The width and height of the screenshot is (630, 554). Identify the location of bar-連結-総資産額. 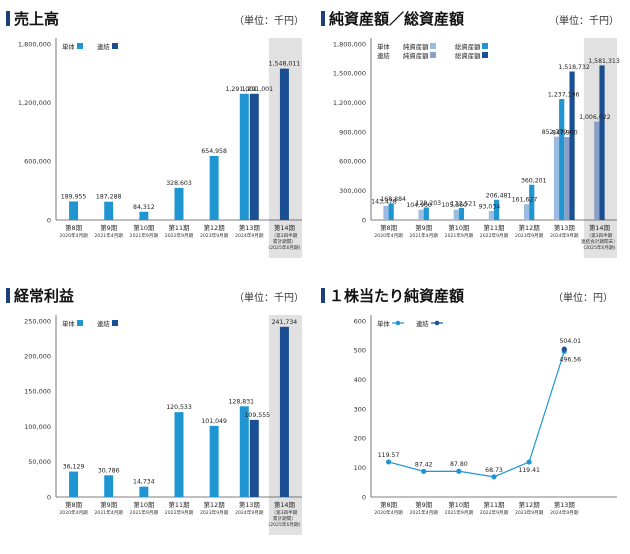
(602, 143).